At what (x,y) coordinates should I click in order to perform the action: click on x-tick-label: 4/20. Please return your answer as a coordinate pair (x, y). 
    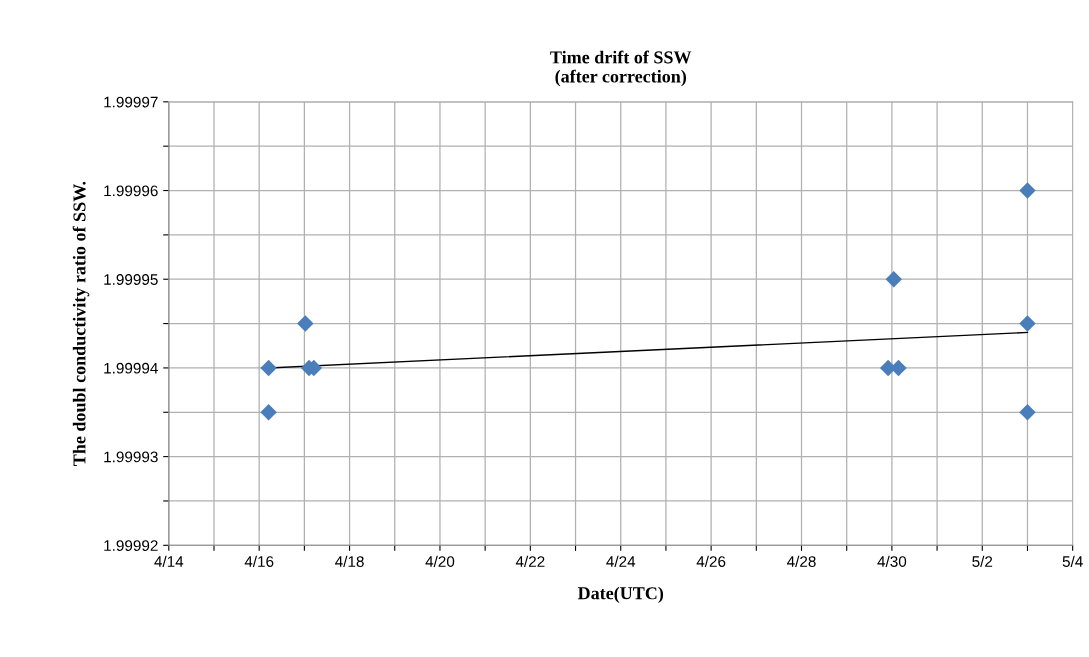
    Looking at the image, I should click on (440, 561).